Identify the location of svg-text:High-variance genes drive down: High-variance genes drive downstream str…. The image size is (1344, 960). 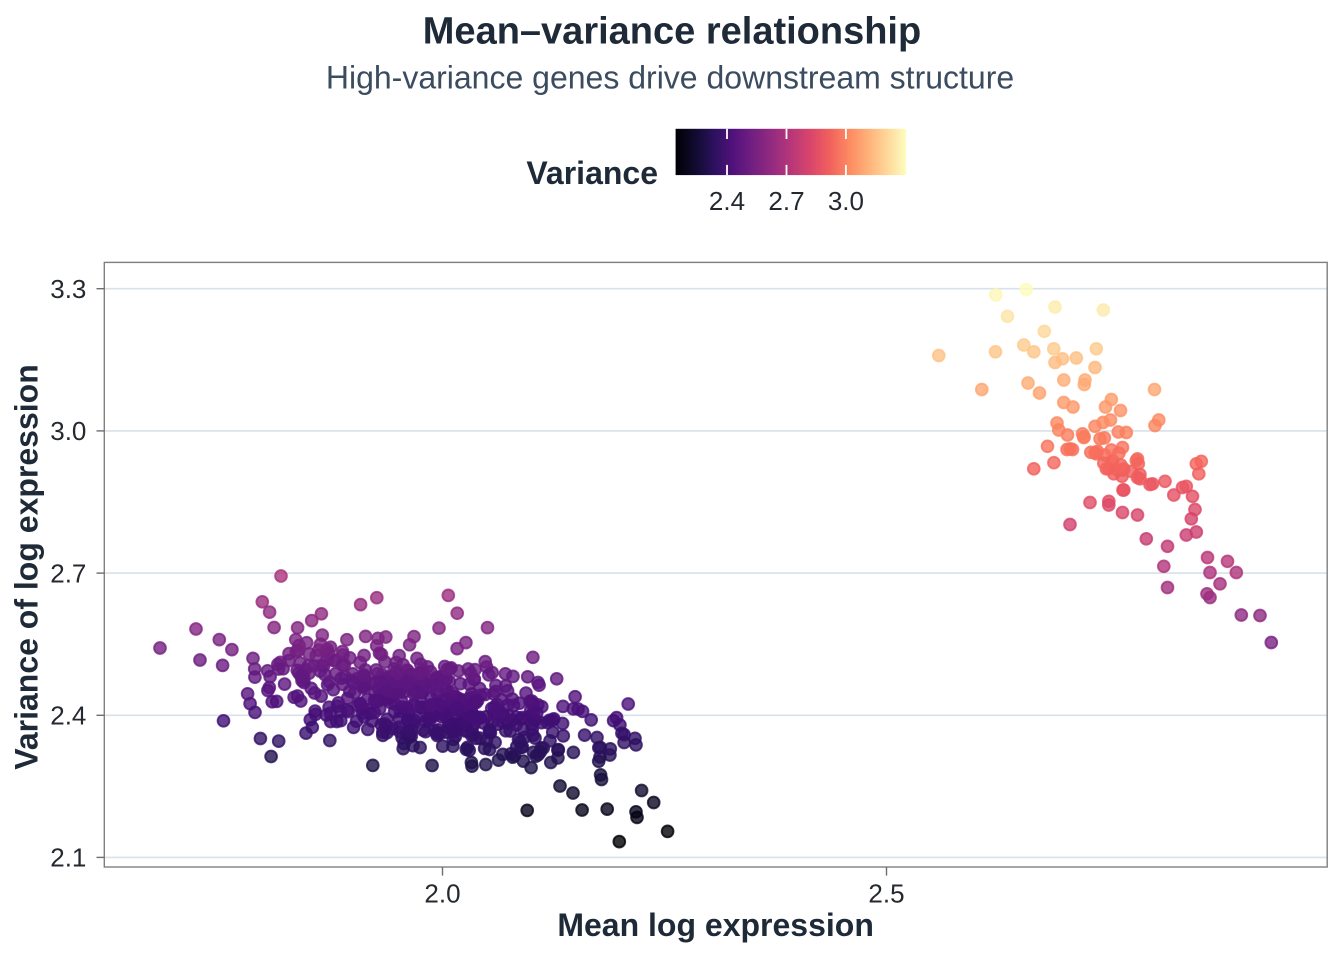
(670, 78).